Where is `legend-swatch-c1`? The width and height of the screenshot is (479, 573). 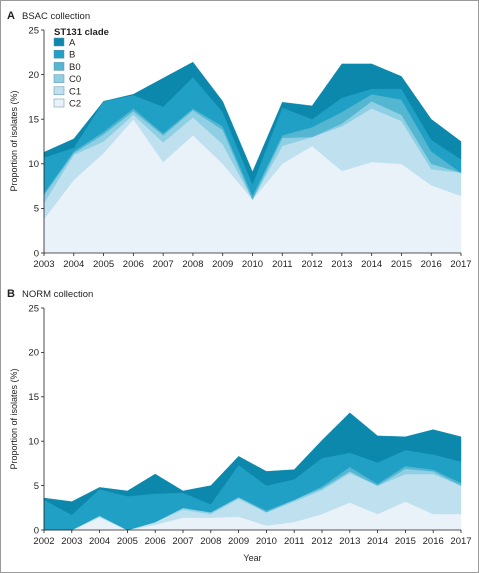
legend-swatch-c1 is located at coordinates (59, 91).